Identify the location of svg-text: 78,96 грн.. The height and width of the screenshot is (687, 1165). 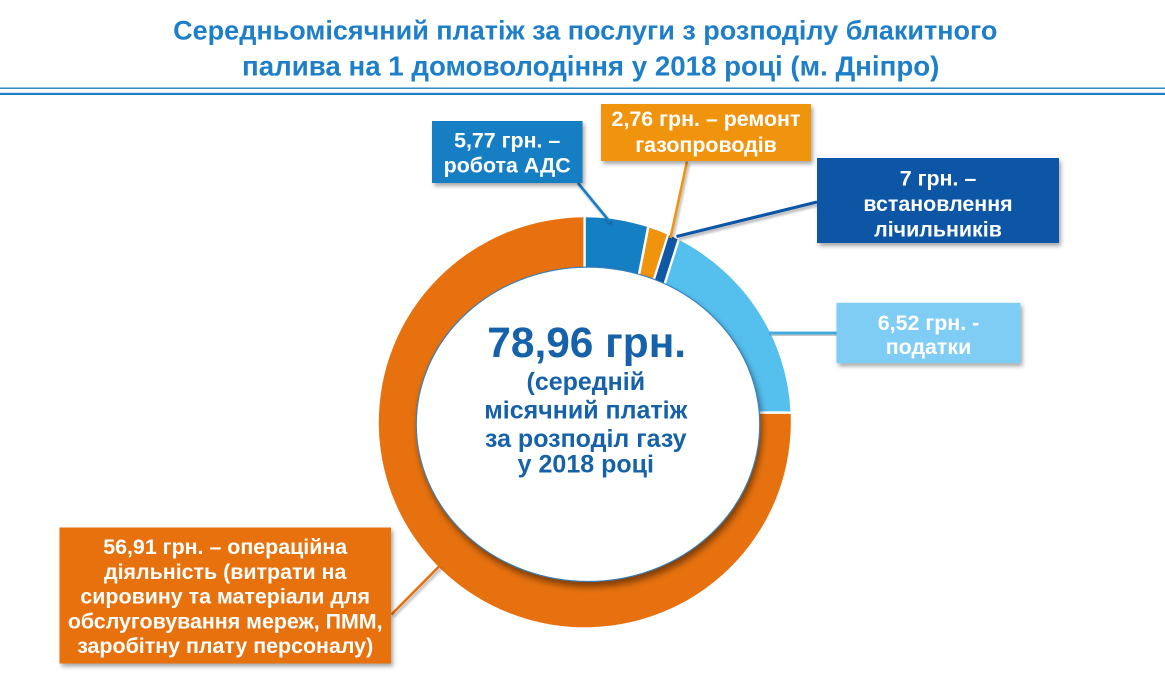
(586, 342).